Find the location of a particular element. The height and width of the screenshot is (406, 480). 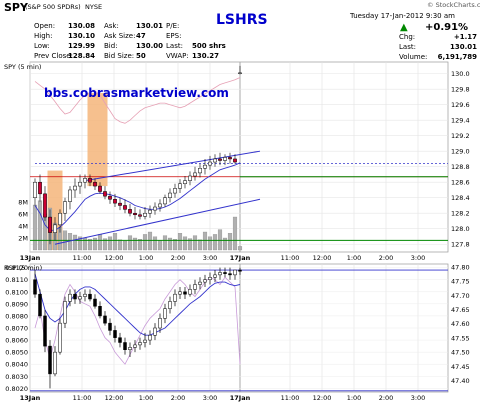

rsp-panel-label: RSP (5 min) is located at coordinates (23, 268).